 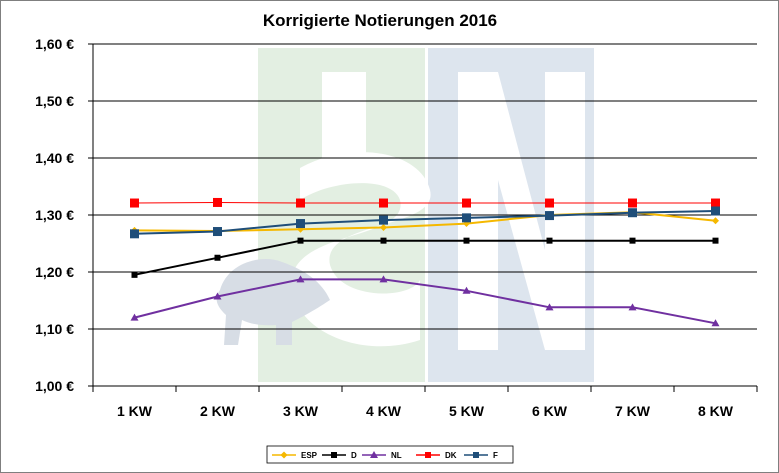 What do you see at coordinates (550, 411) in the screenshot?
I see `x-tick-label: 6 KW` at bounding box center [550, 411].